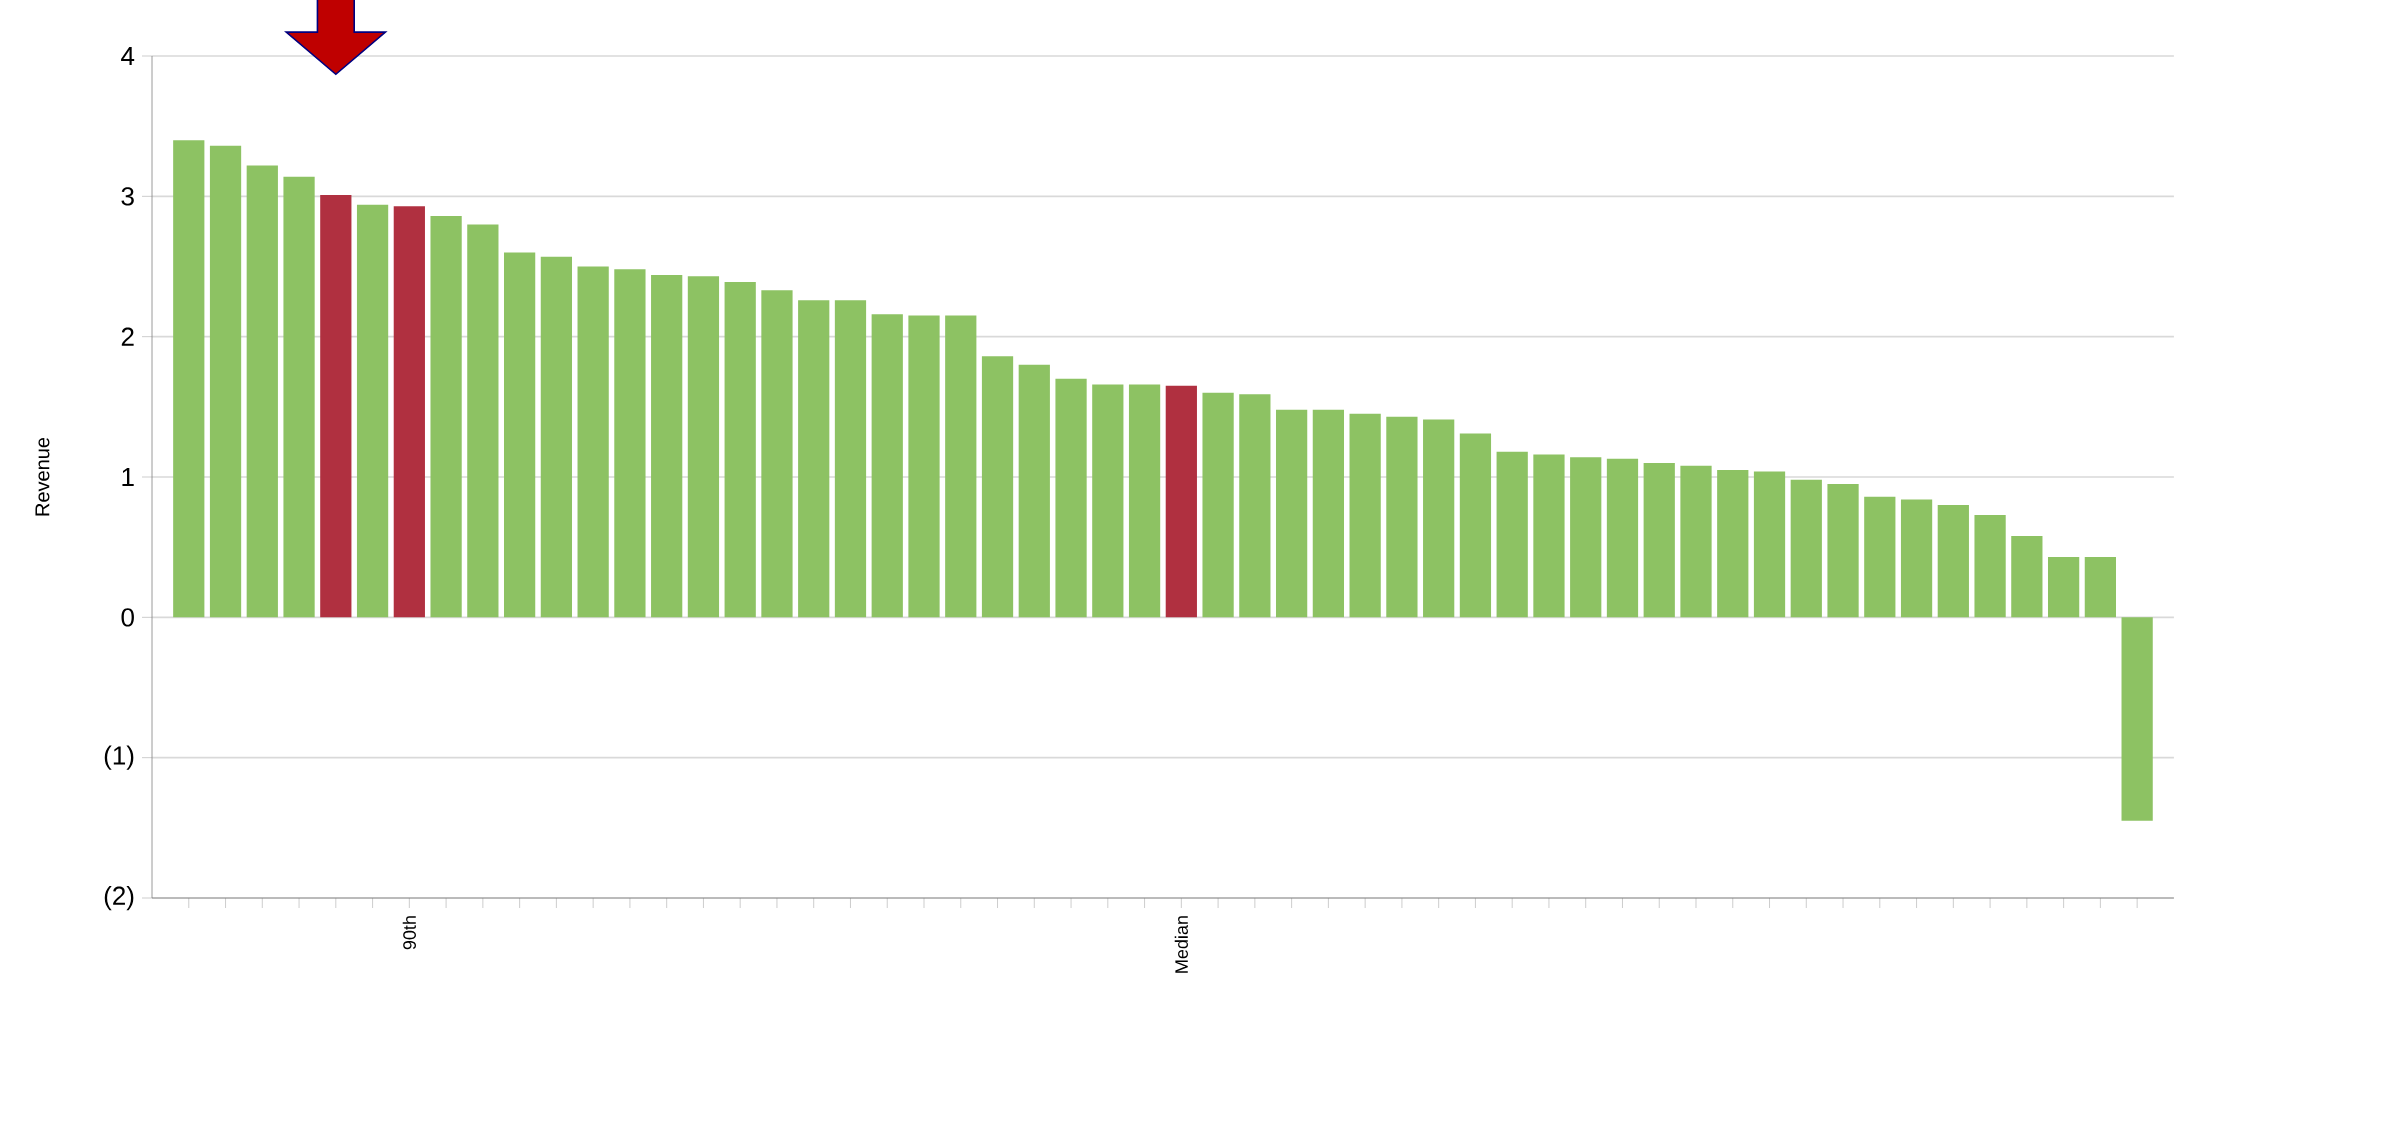  Describe the element at coordinates (119, 898) in the screenshot. I see `y-tick-label: (2)` at that location.